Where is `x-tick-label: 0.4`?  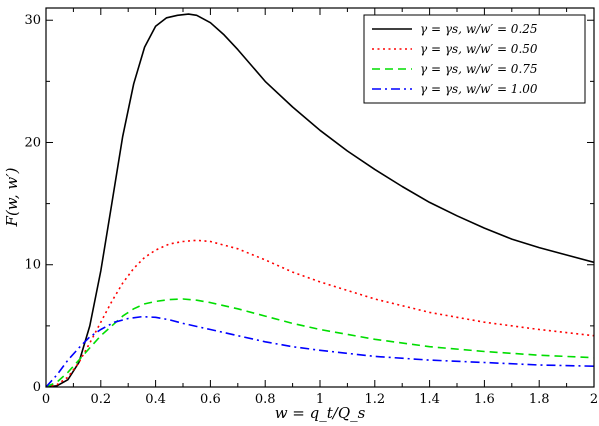 x-tick-label: 0.4 is located at coordinates (155, 399).